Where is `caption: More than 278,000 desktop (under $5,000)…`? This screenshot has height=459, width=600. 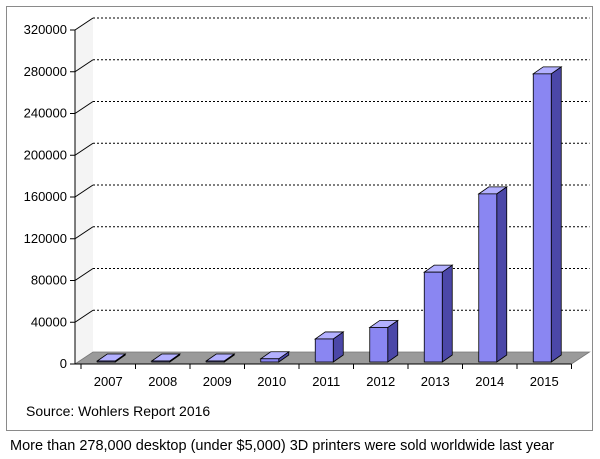 caption: More than 278,000 desktop (under $5,000)… is located at coordinates (282, 446).